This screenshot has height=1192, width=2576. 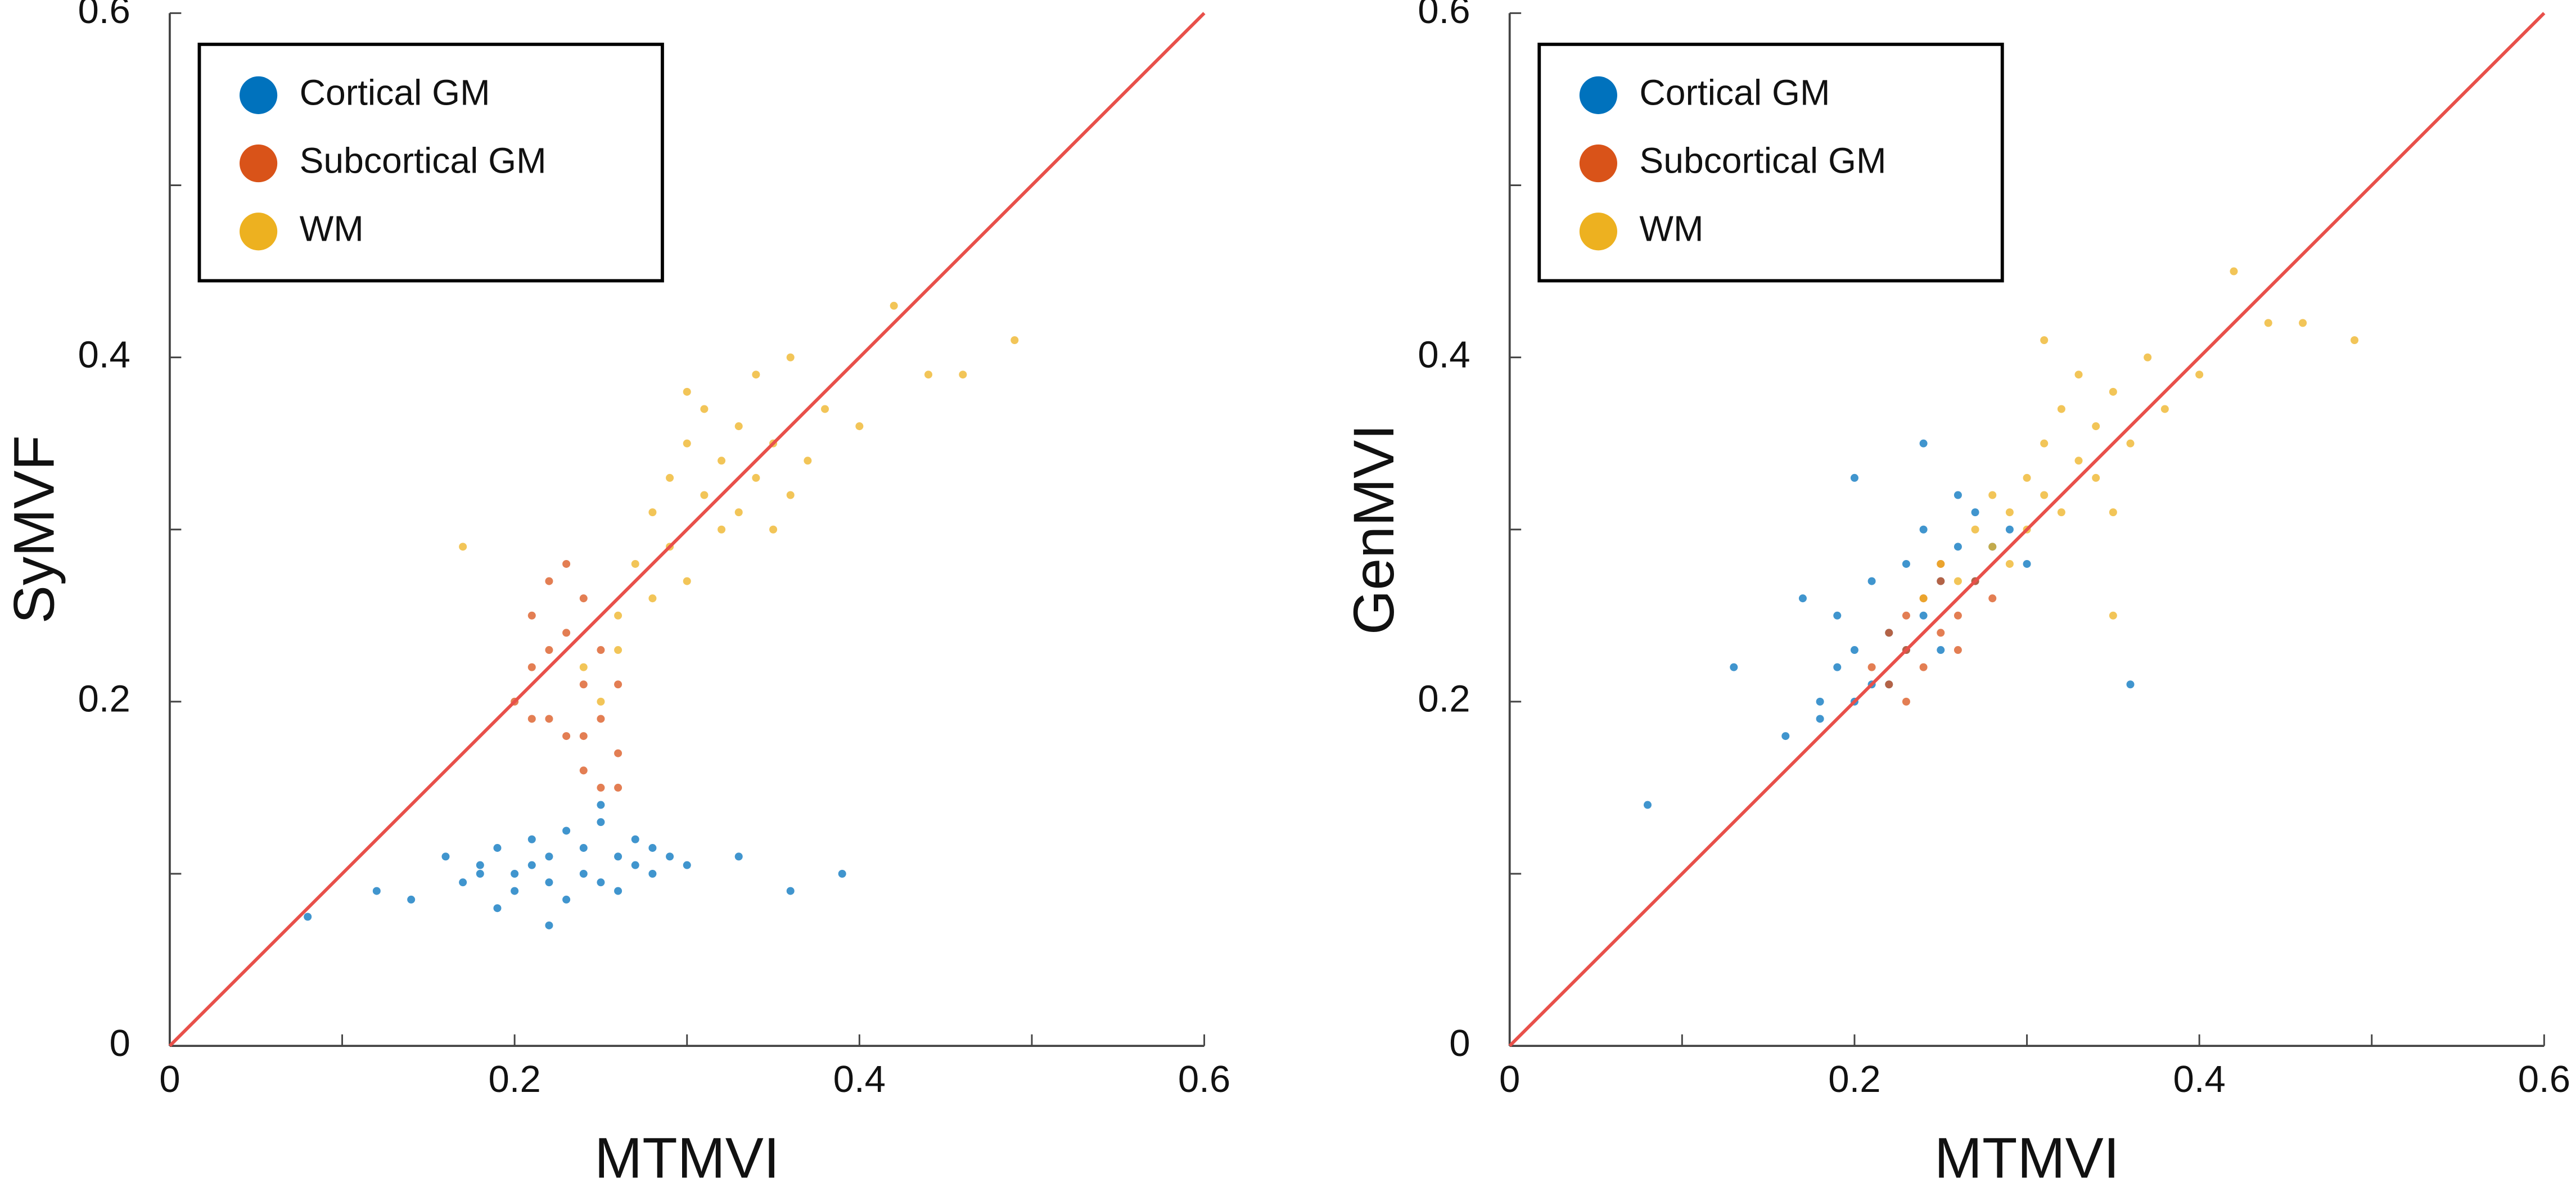 What do you see at coordinates (1444, 15) in the screenshot?
I see `y-tick-label: 0.6` at bounding box center [1444, 15].